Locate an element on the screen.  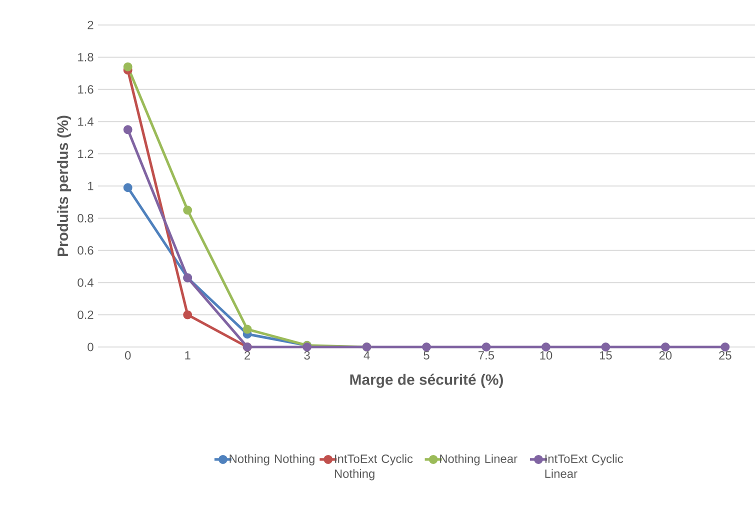
legend-label: Nothing Linear is located at coordinates (479, 460).